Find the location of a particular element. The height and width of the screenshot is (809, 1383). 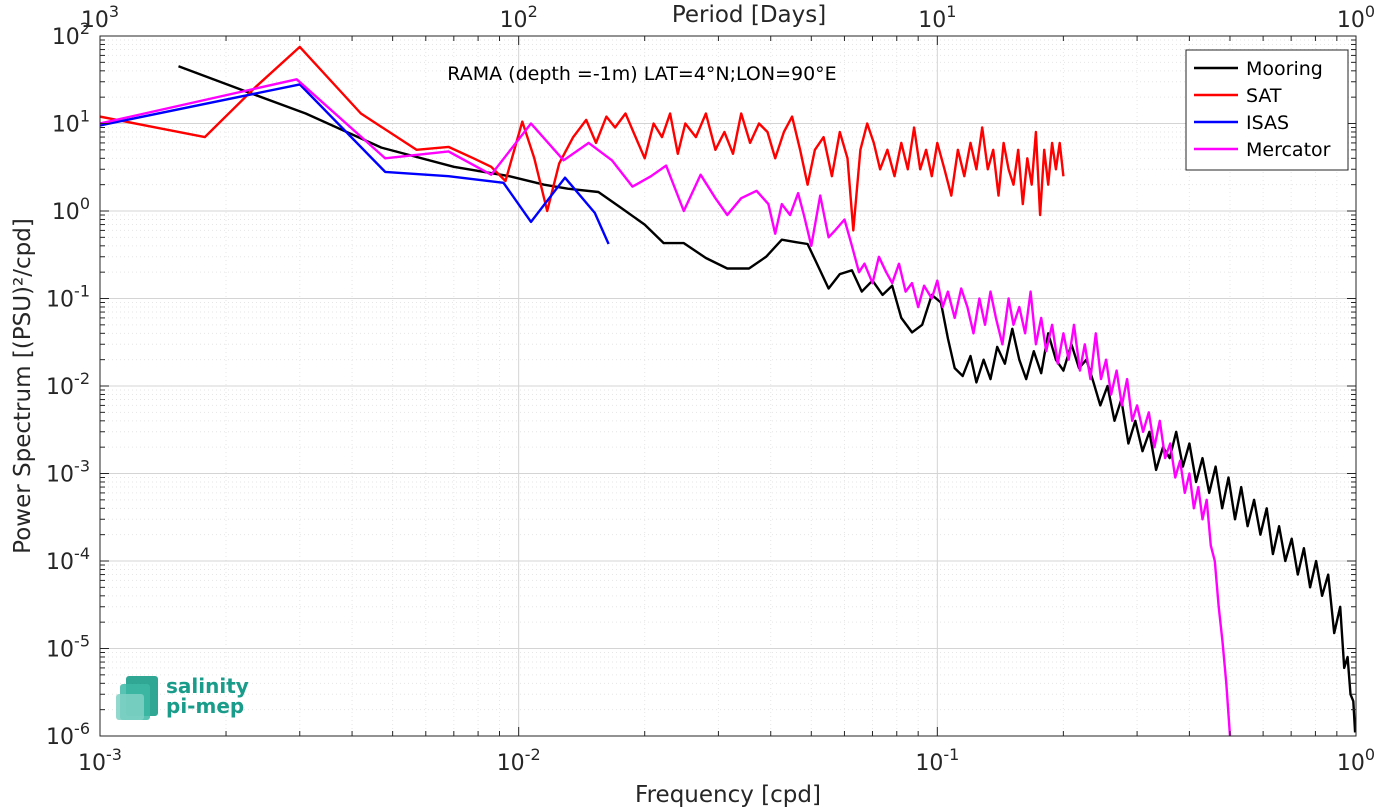

logo-mark-icon is located at coordinates (137, 698).